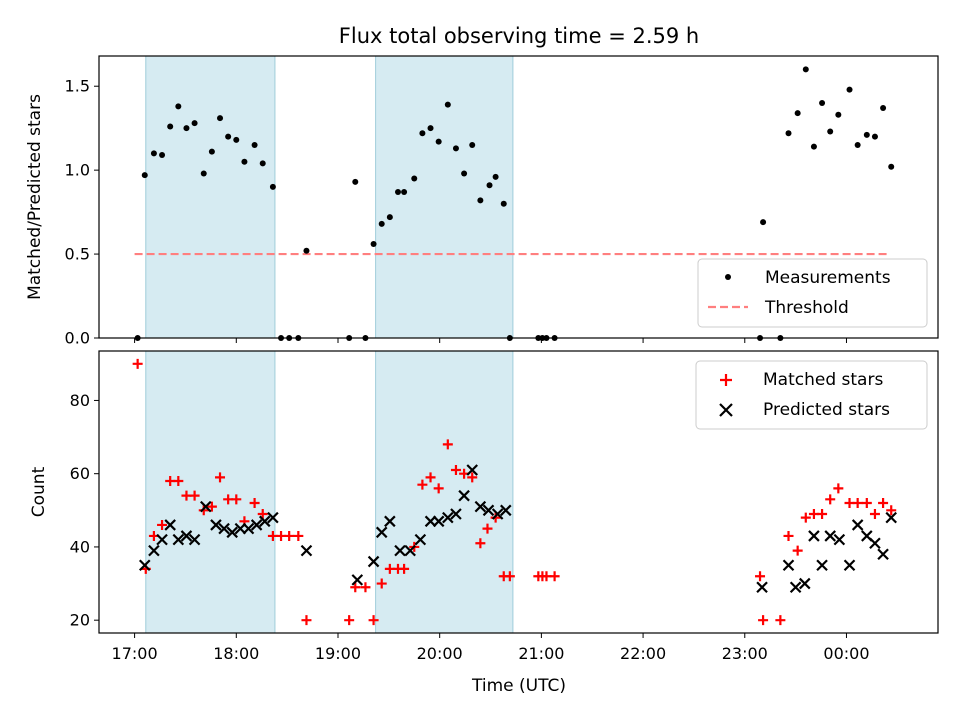 This screenshot has height=720, width=960. Describe the element at coordinates (745, 653) in the screenshot. I see `x-tick-label: 23:00` at that location.